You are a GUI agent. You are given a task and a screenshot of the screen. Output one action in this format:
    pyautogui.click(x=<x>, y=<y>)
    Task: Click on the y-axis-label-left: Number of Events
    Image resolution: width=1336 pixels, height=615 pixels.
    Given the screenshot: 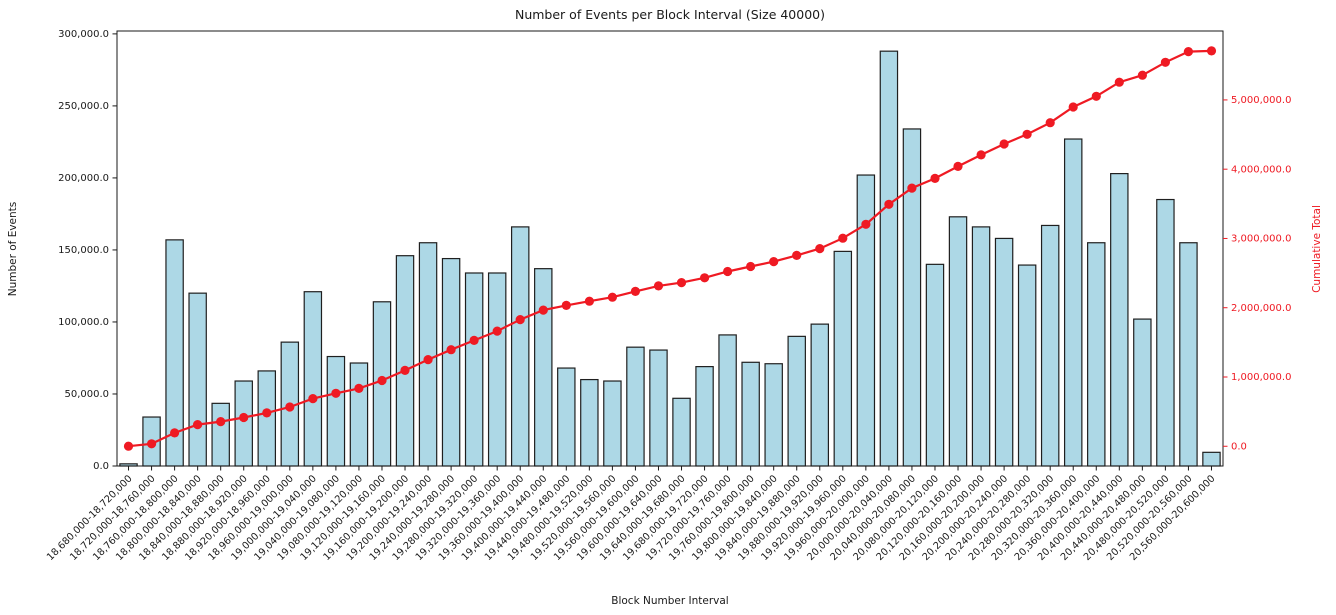 What is the action you would take?
    pyautogui.click(x=13, y=249)
    